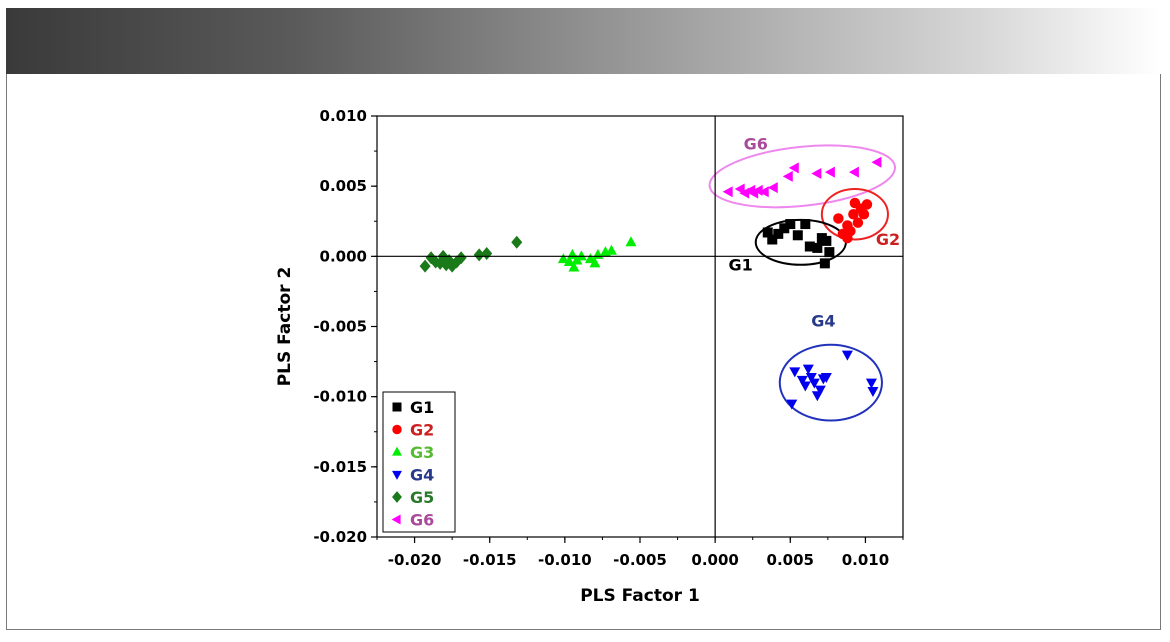 This screenshot has height=642, width=1170. What do you see at coordinates (397, 407) in the screenshot?
I see `legend-marker-g1` at bounding box center [397, 407].